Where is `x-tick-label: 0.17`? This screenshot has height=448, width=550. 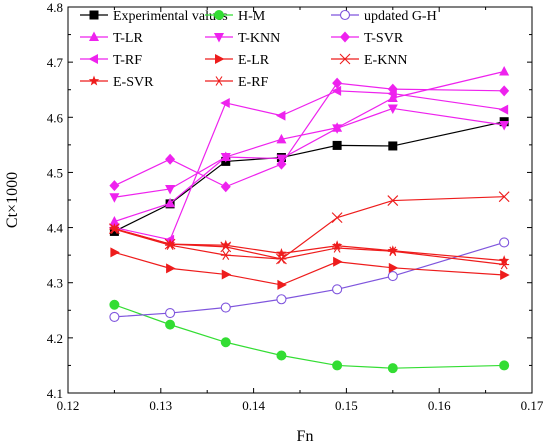
x-tick-label: 0.17 is located at coordinates (532, 405).